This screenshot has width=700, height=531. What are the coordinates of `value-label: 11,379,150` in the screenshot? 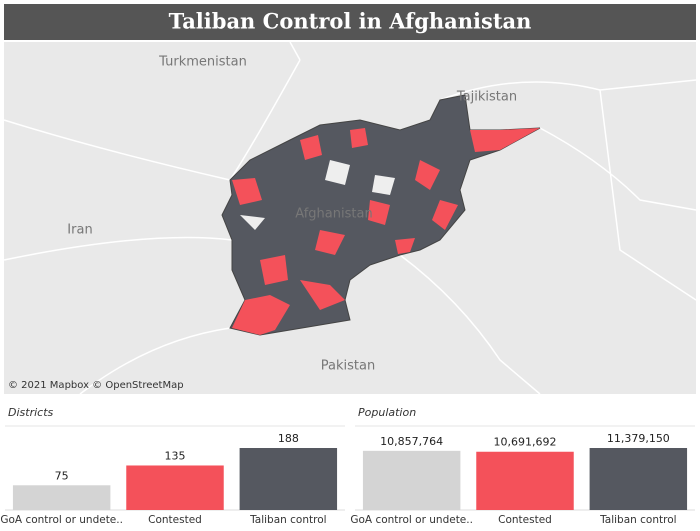 It's located at (638, 438).